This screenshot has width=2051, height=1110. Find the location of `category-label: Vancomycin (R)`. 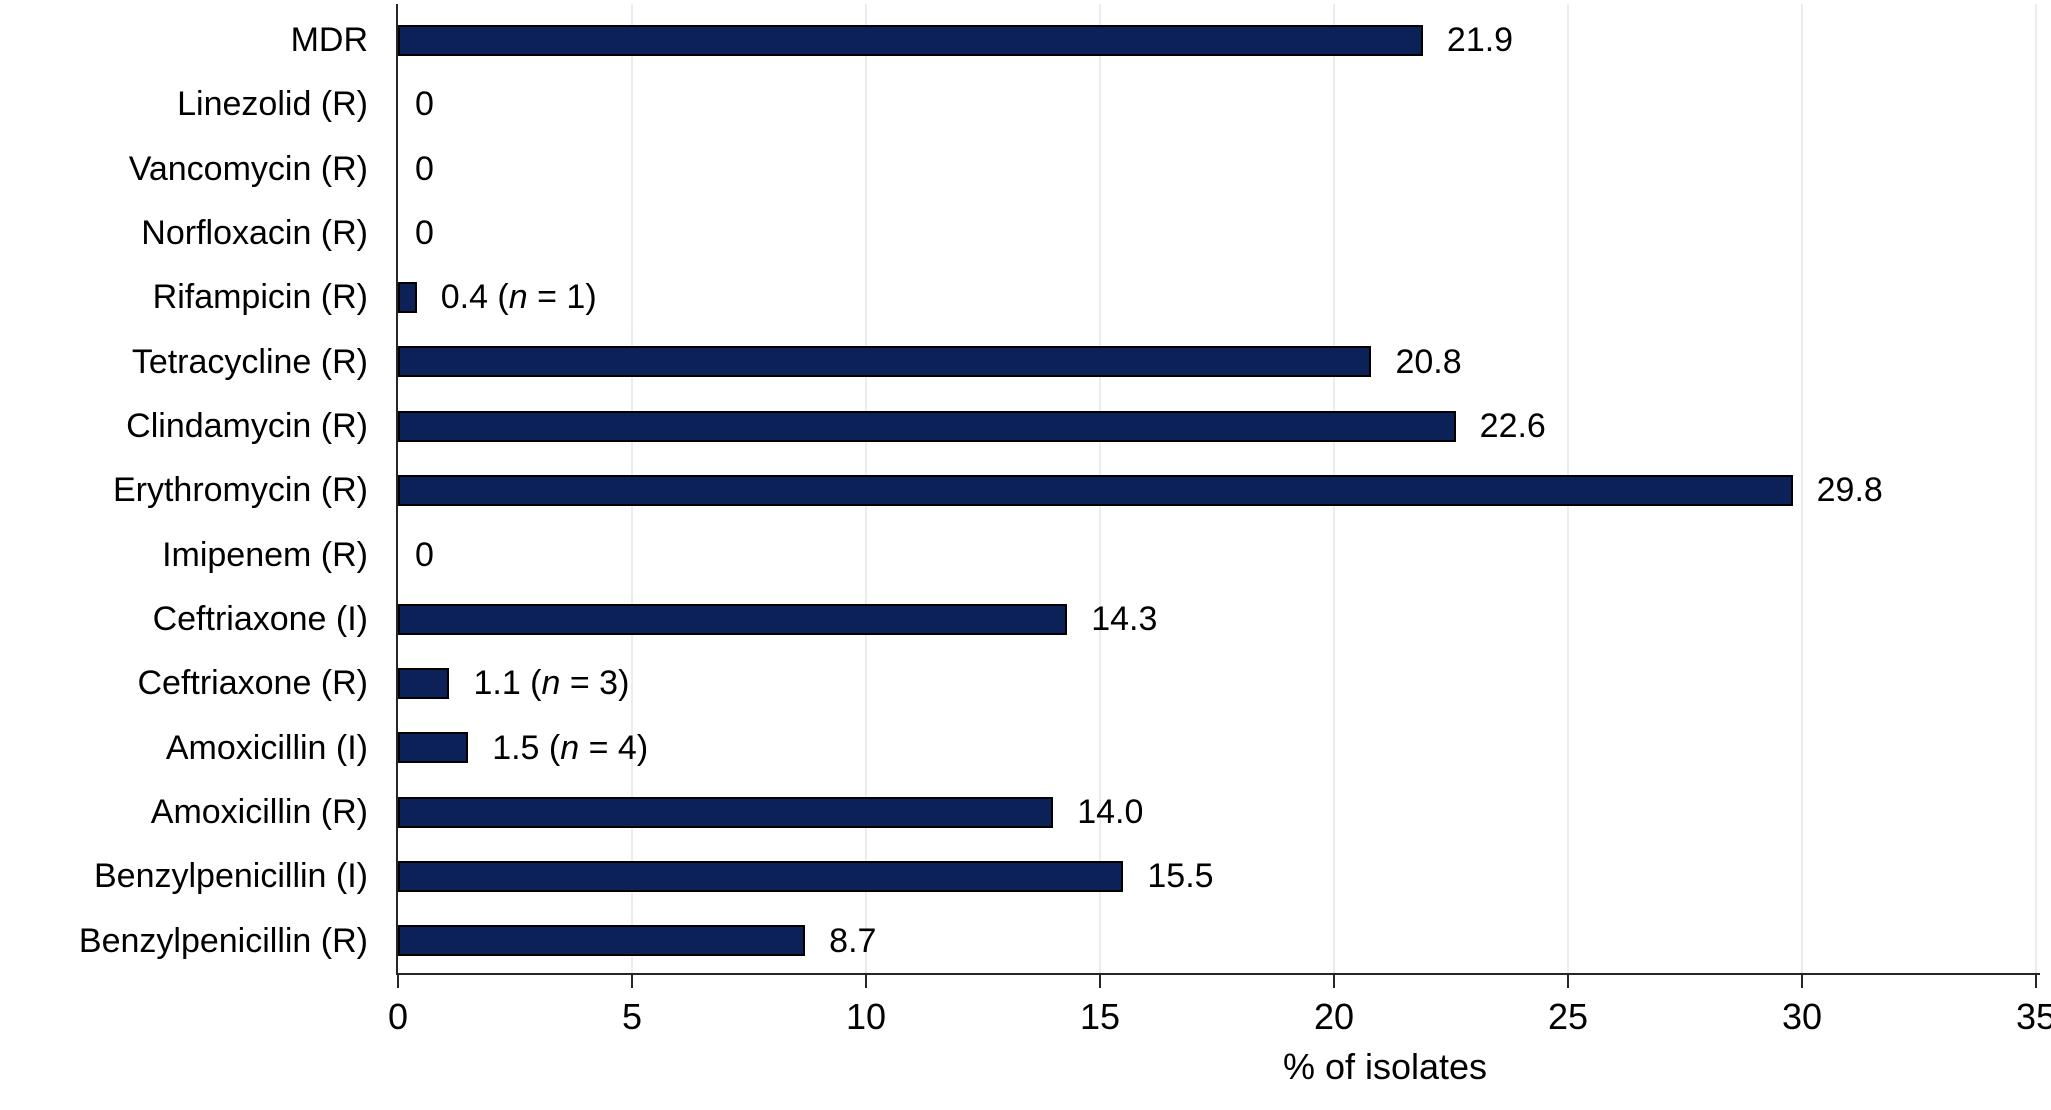

category-label: Vancomycin (R) is located at coordinates (248, 168).